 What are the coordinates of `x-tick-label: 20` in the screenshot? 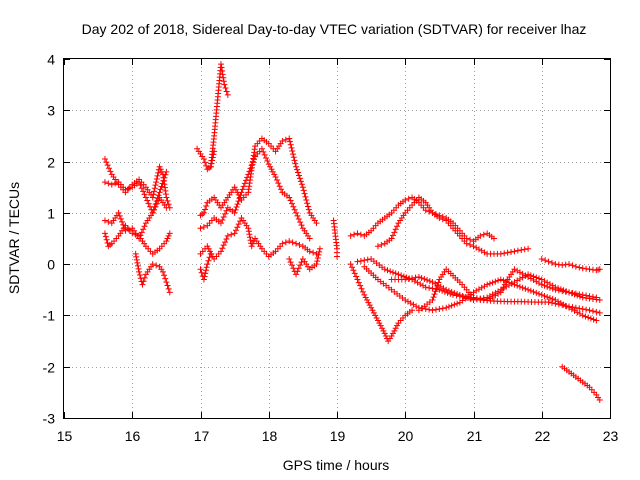 It's located at (406, 436).